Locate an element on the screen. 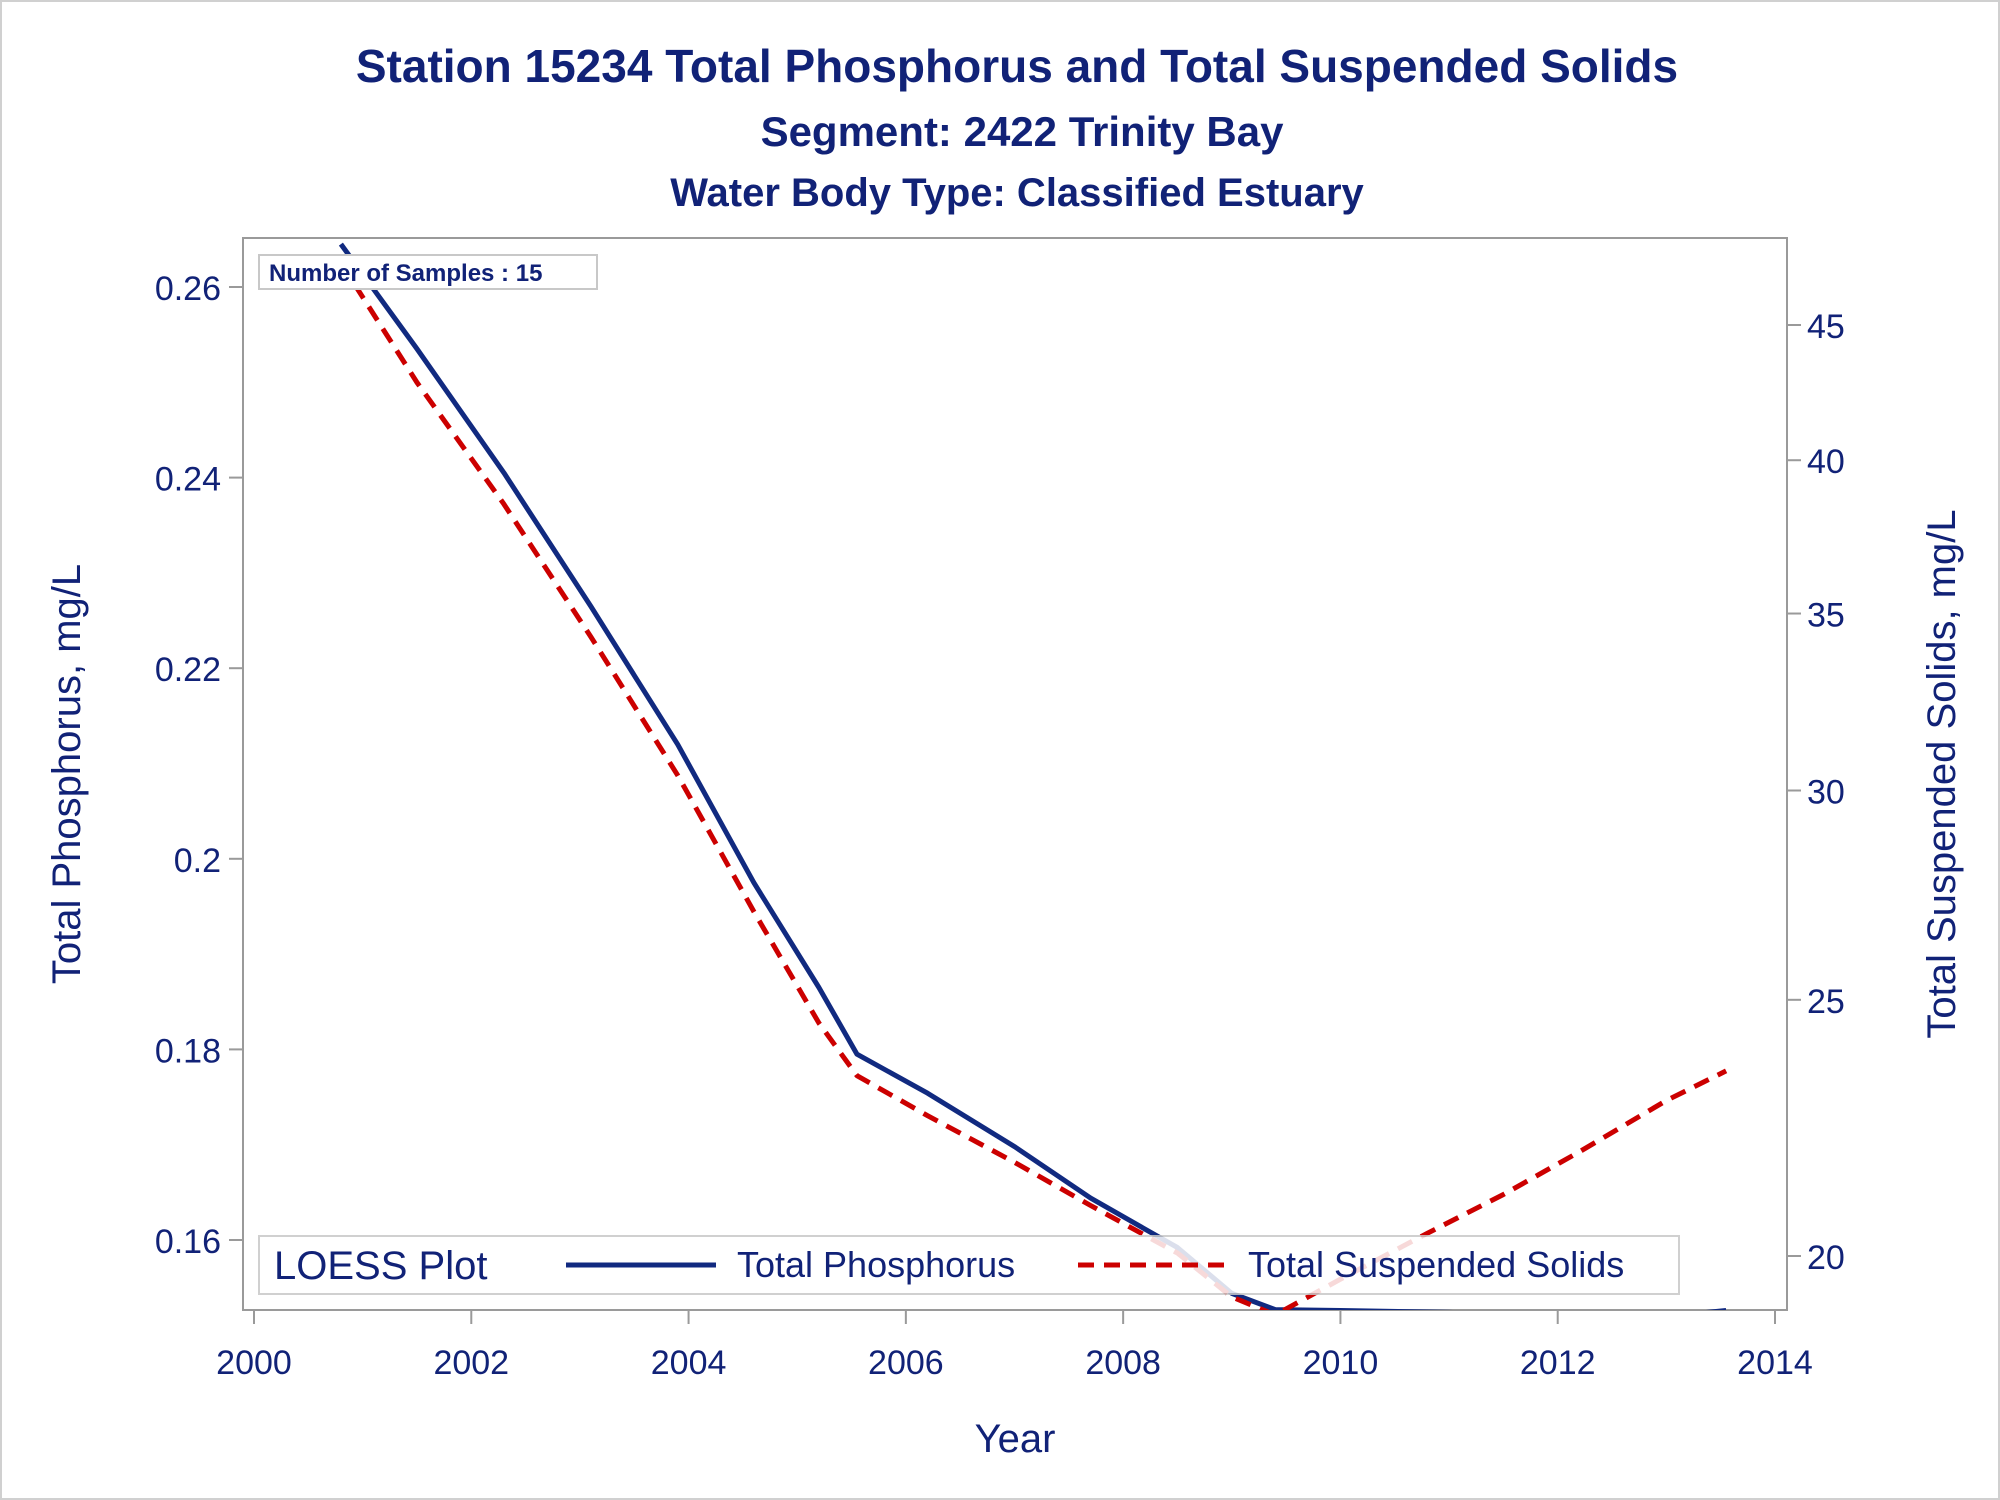  y-tick-label: 0.22 is located at coordinates (188, 670).